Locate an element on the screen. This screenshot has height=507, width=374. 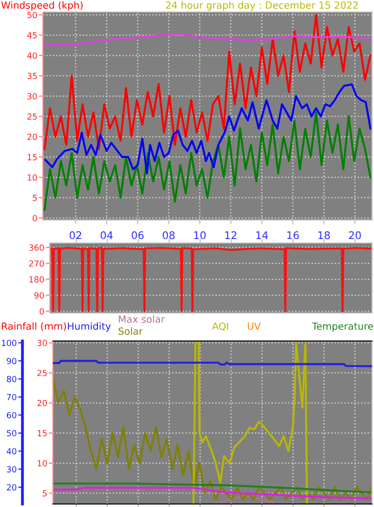
y2-tick-label: 100 is located at coordinates (9, 343).